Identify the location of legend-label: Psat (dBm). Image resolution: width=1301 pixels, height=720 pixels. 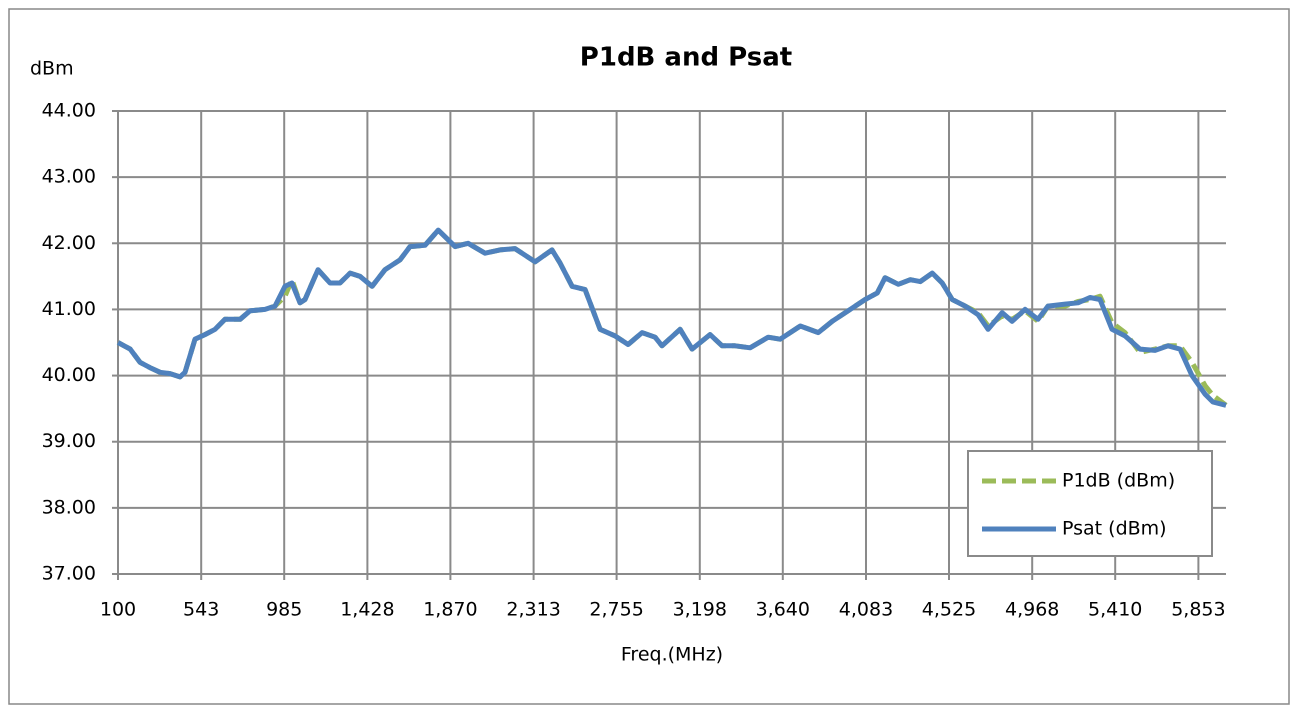
(1114, 529).